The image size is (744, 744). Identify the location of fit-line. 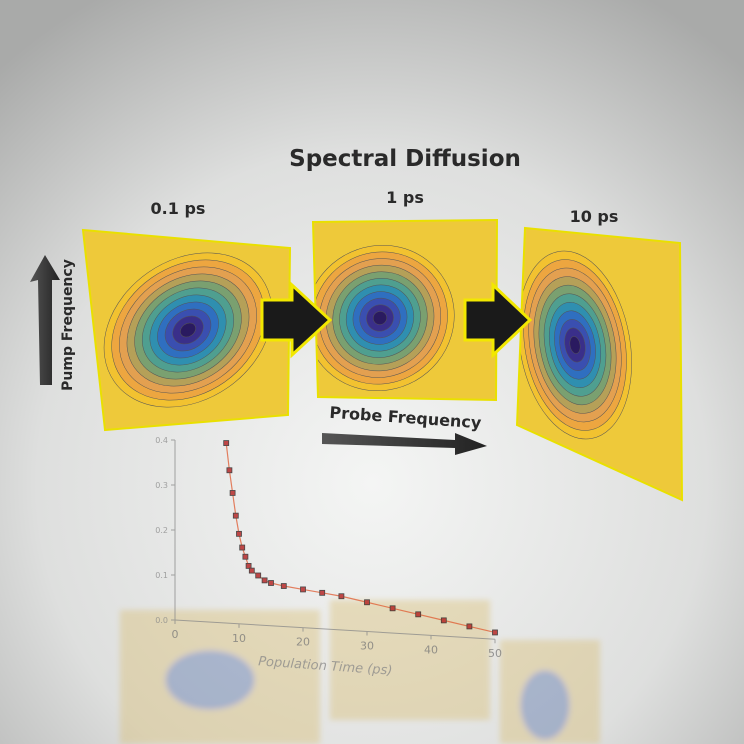
(360, 538).